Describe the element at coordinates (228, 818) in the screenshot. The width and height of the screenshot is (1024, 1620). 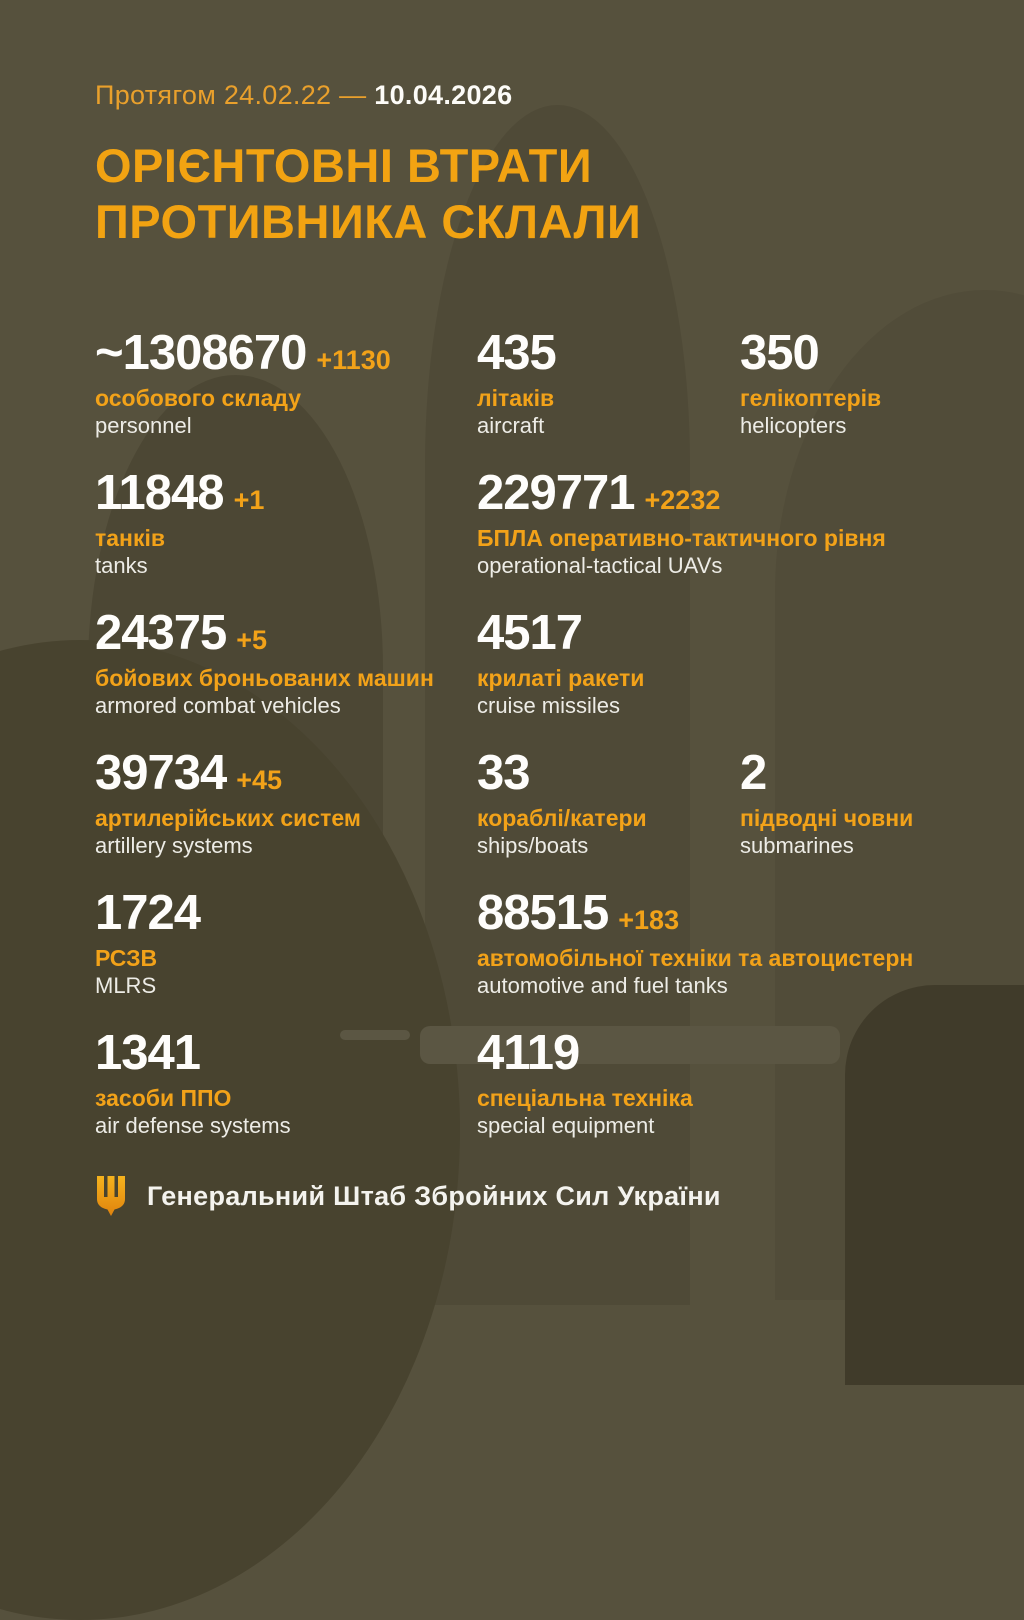
I see `stat-label-uk: артилерійських систем` at that location.